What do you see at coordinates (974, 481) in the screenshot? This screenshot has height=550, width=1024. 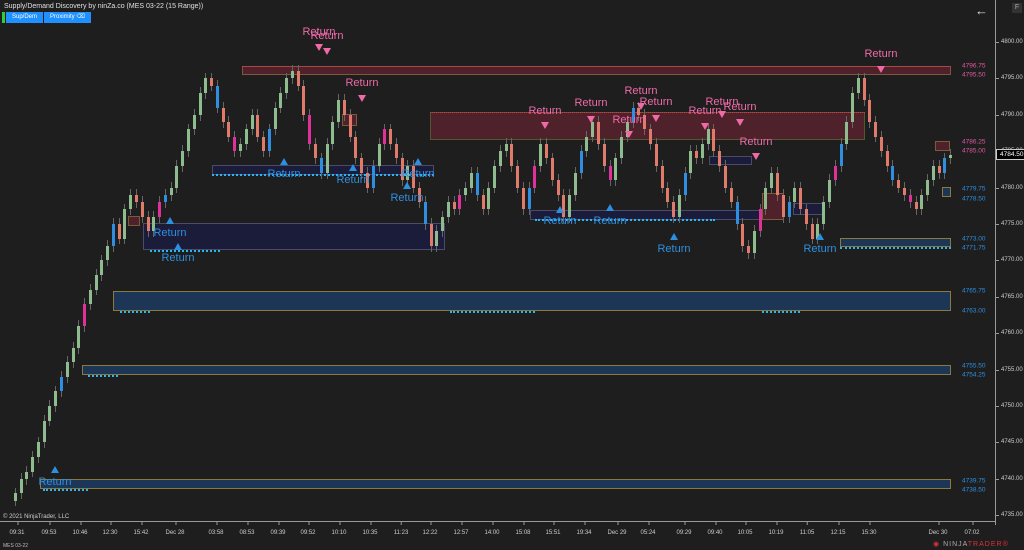 I see `demand-zone-price: 4739.75` at bounding box center [974, 481].